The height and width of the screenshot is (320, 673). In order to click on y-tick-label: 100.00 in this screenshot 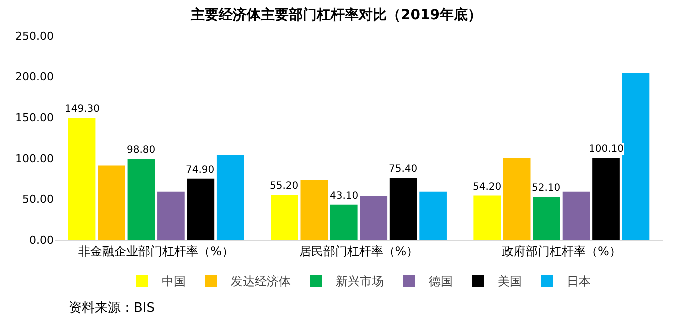, I will do `click(35, 159)`.